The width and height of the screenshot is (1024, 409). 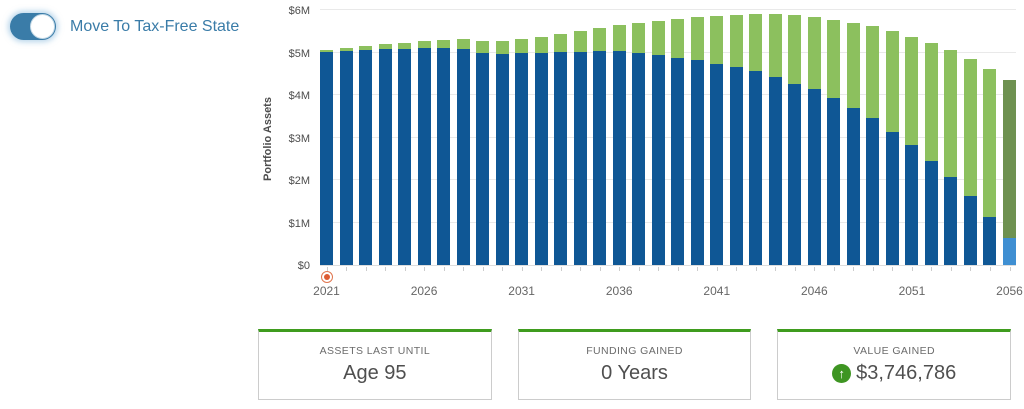 What do you see at coordinates (814, 141) in the screenshot?
I see `stacked-bar-2046` at bounding box center [814, 141].